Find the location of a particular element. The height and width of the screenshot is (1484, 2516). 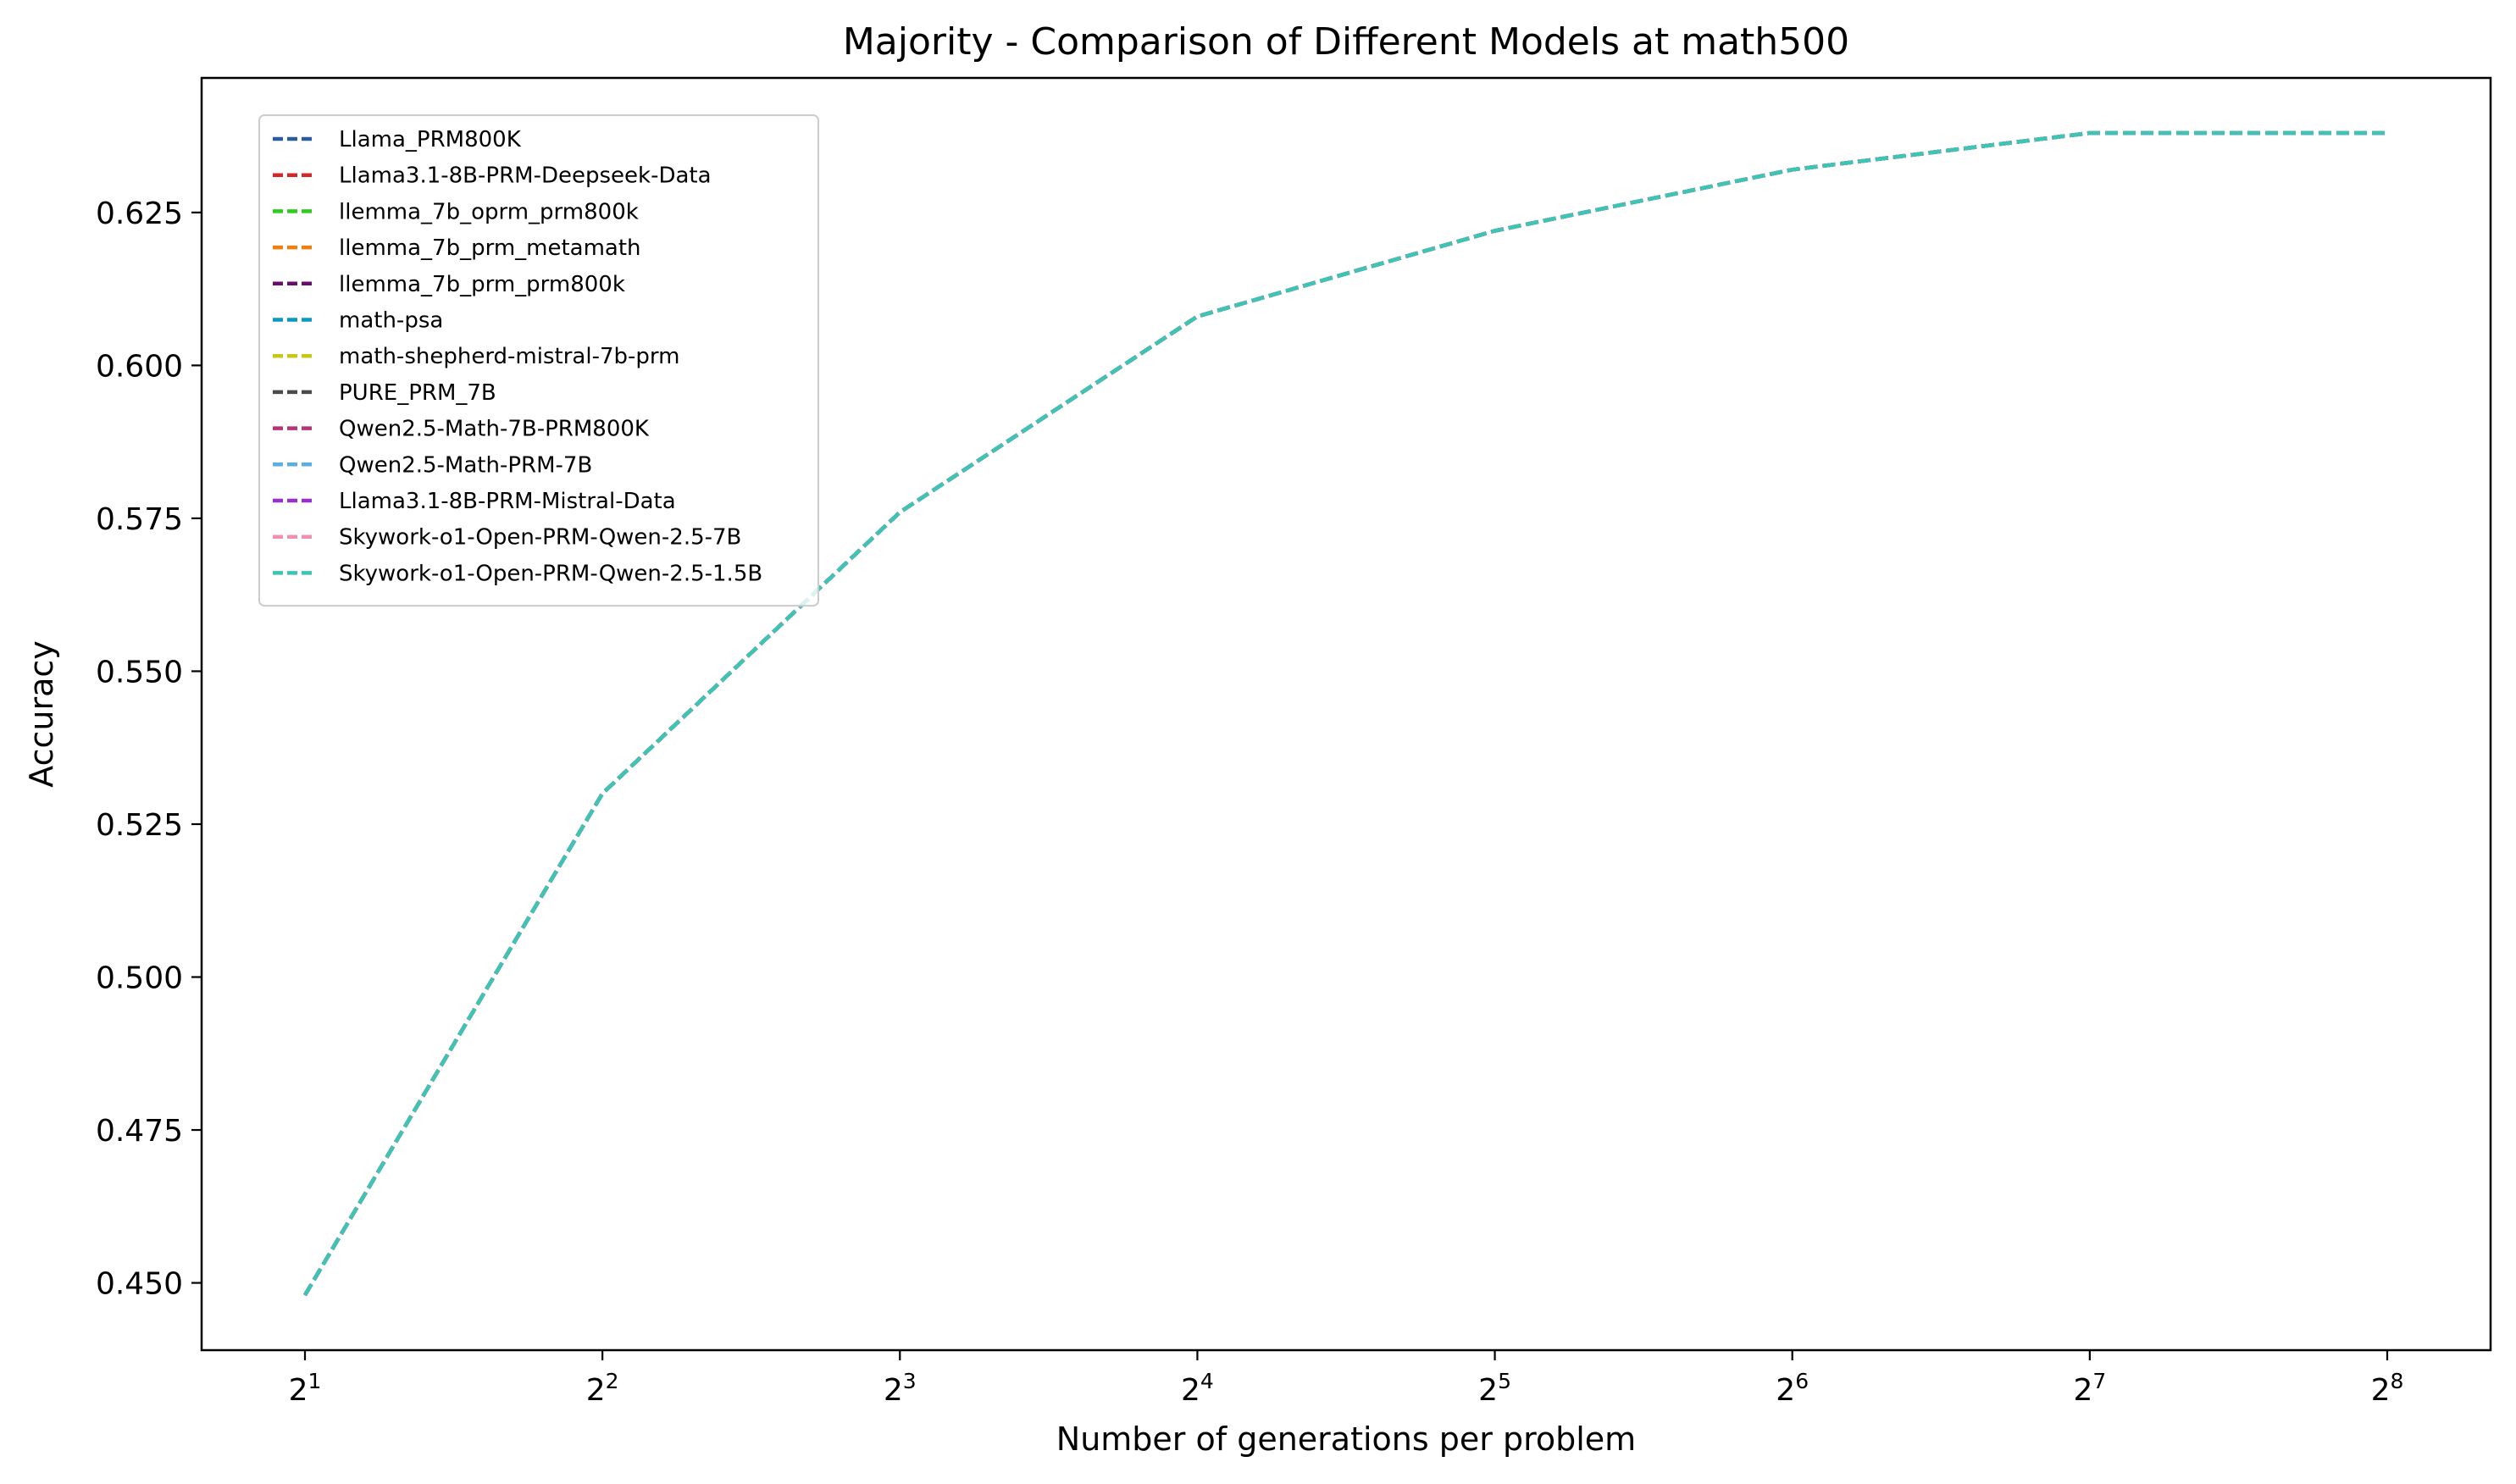

legend-label: Qwen2.5-Math-7B-PRM800K is located at coordinates (495, 429).